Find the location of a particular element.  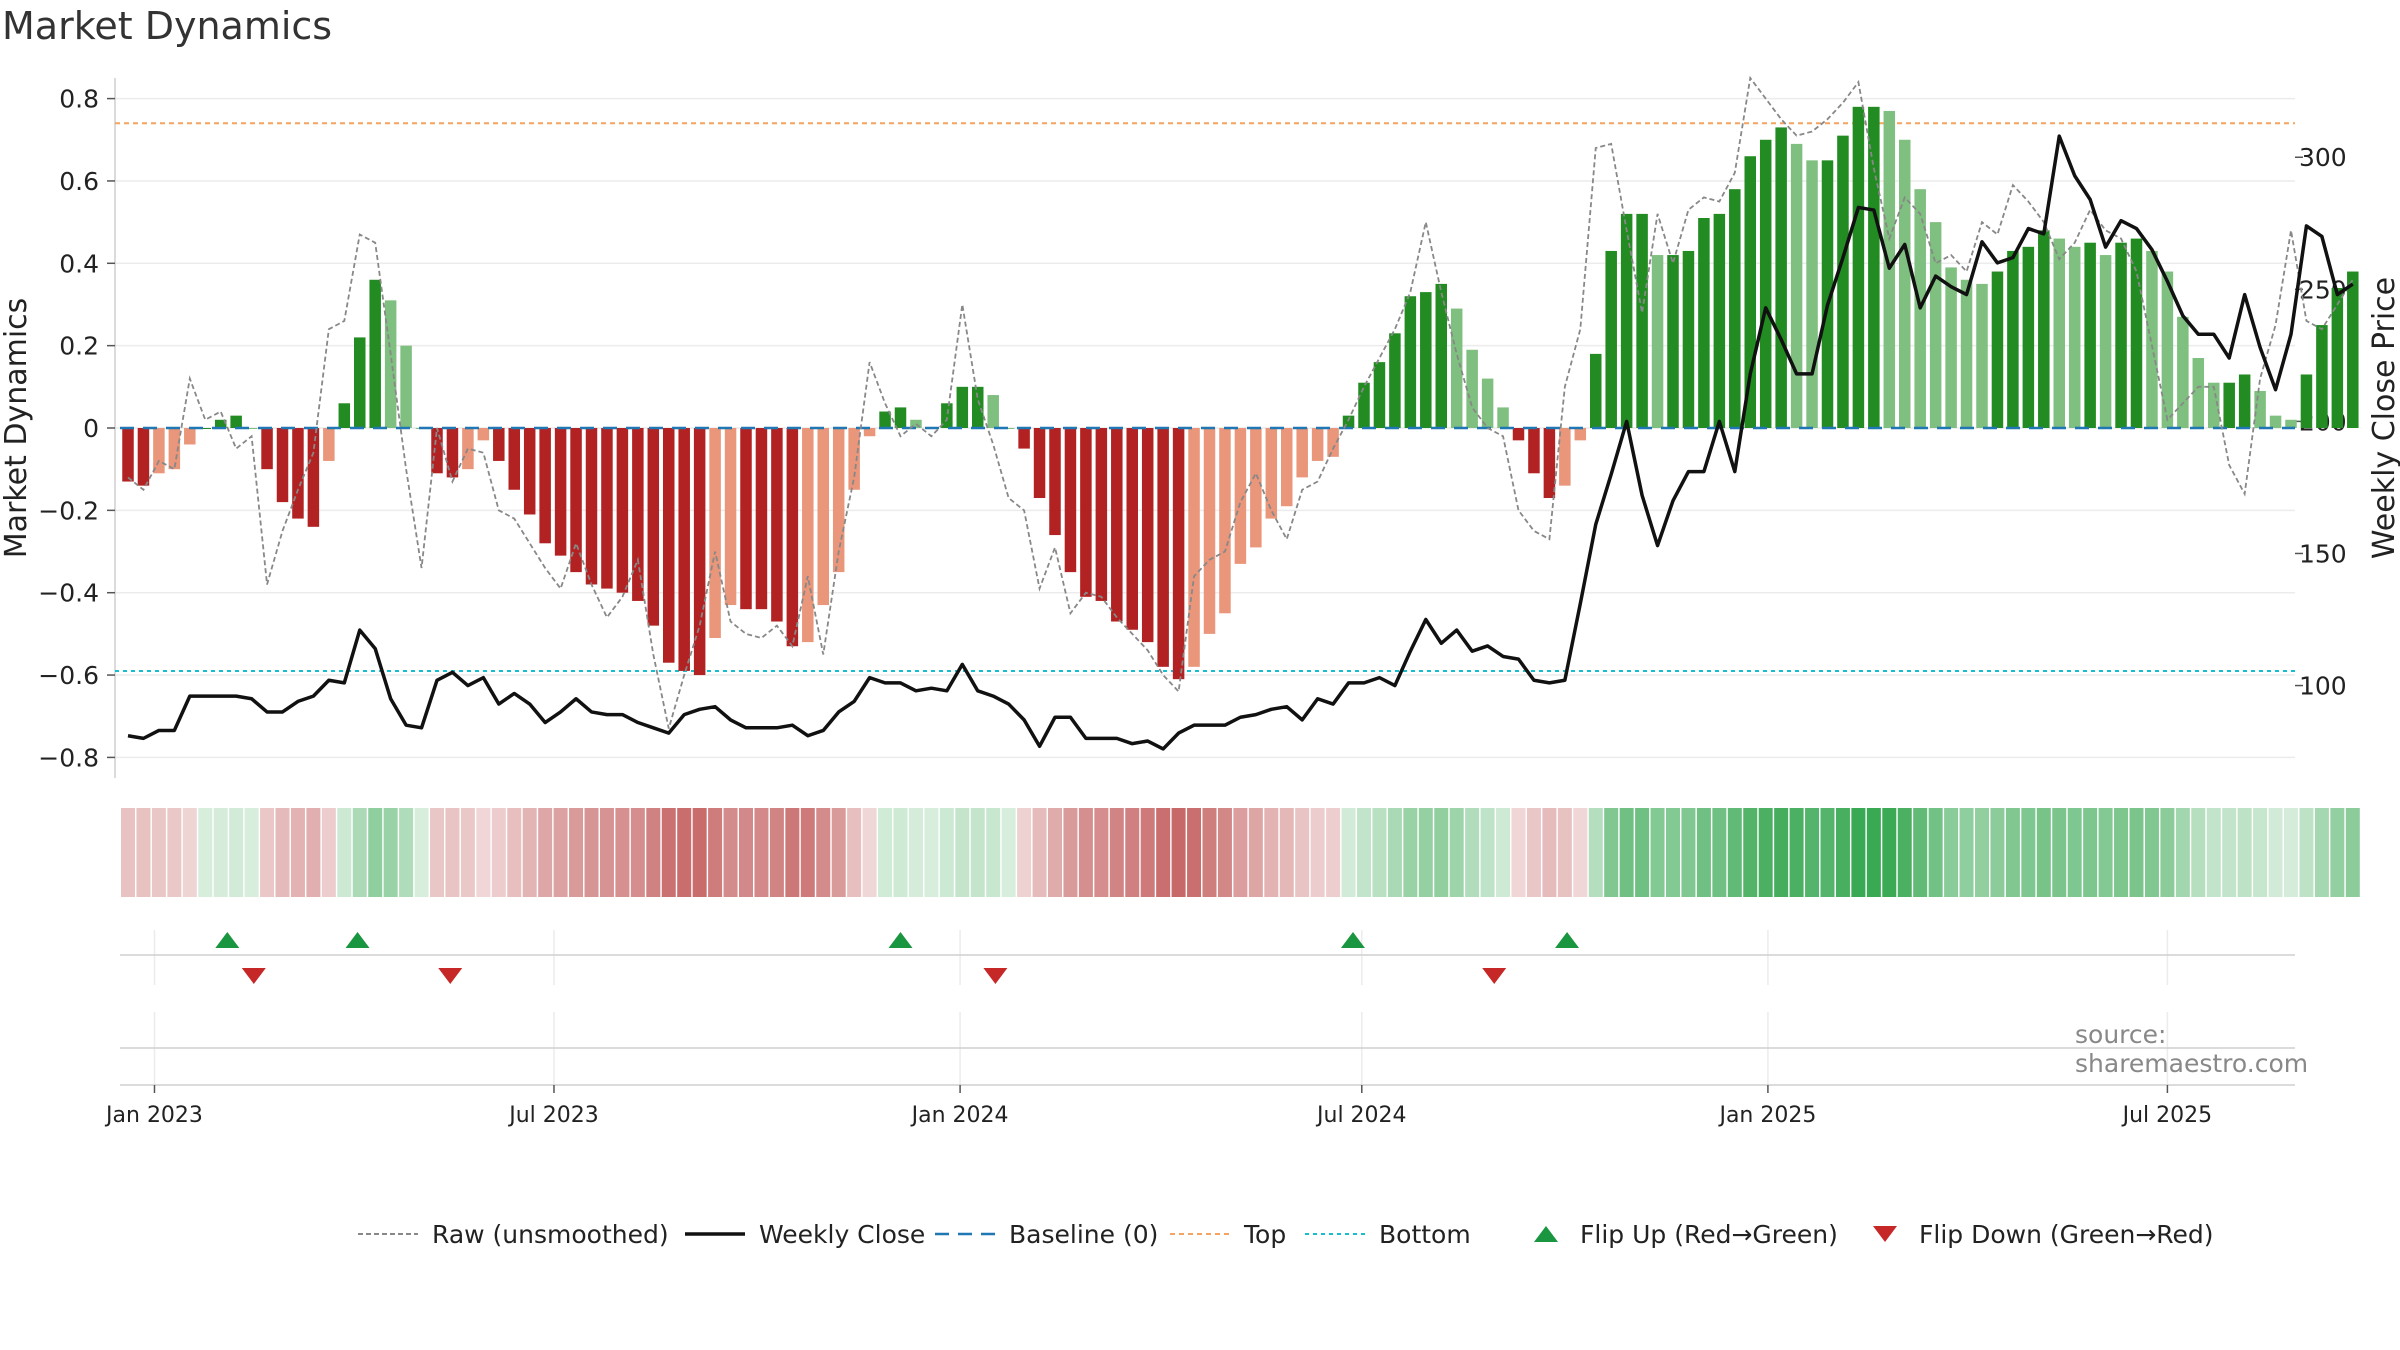

y-tick-label-left: 0 is located at coordinates (91, 428).